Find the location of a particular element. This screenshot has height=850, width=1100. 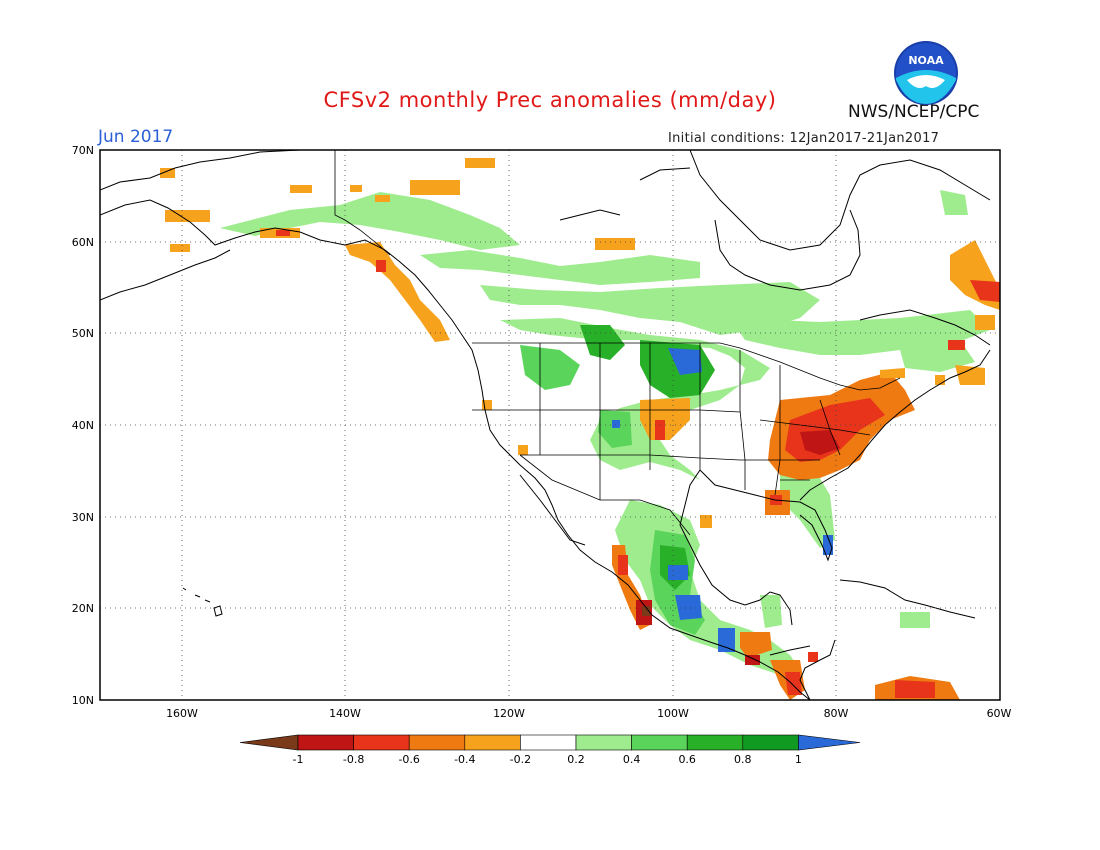

colorbar-tick-label: 1 is located at coordinates (798, 759).